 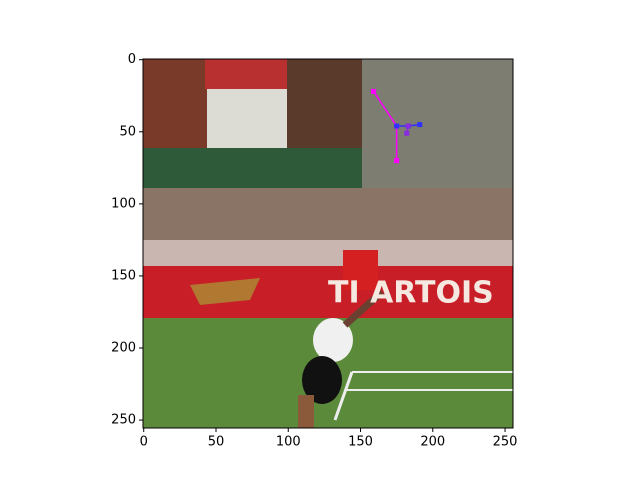 What do you see at coordinates (360, 270) in the screenshot?
I see `umpire` at bounding box center [360, 270].